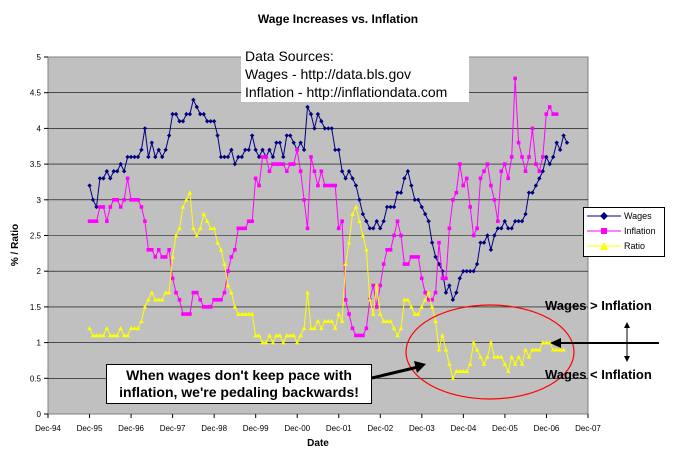 This screenshot has height=464, width=681. Describe the element at coordinates (39, 271) in the screenshot. I see `y-tick-label: 2` at that location.